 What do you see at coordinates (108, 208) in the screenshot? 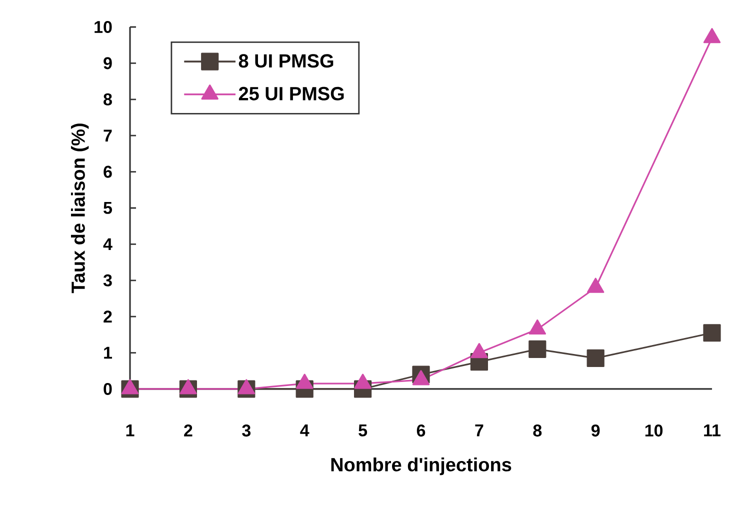
I see `y-tick-label: 5` at bounding box center [108, 208].